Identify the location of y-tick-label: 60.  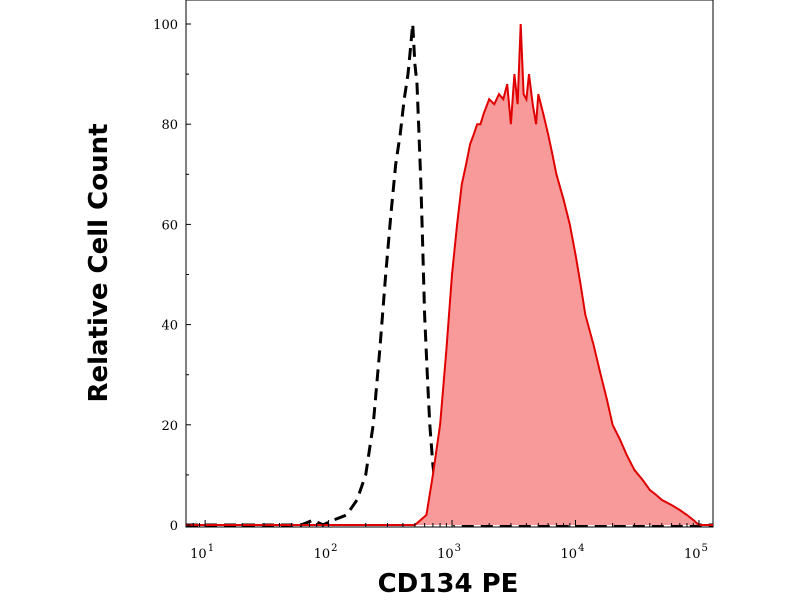
(169, 225).